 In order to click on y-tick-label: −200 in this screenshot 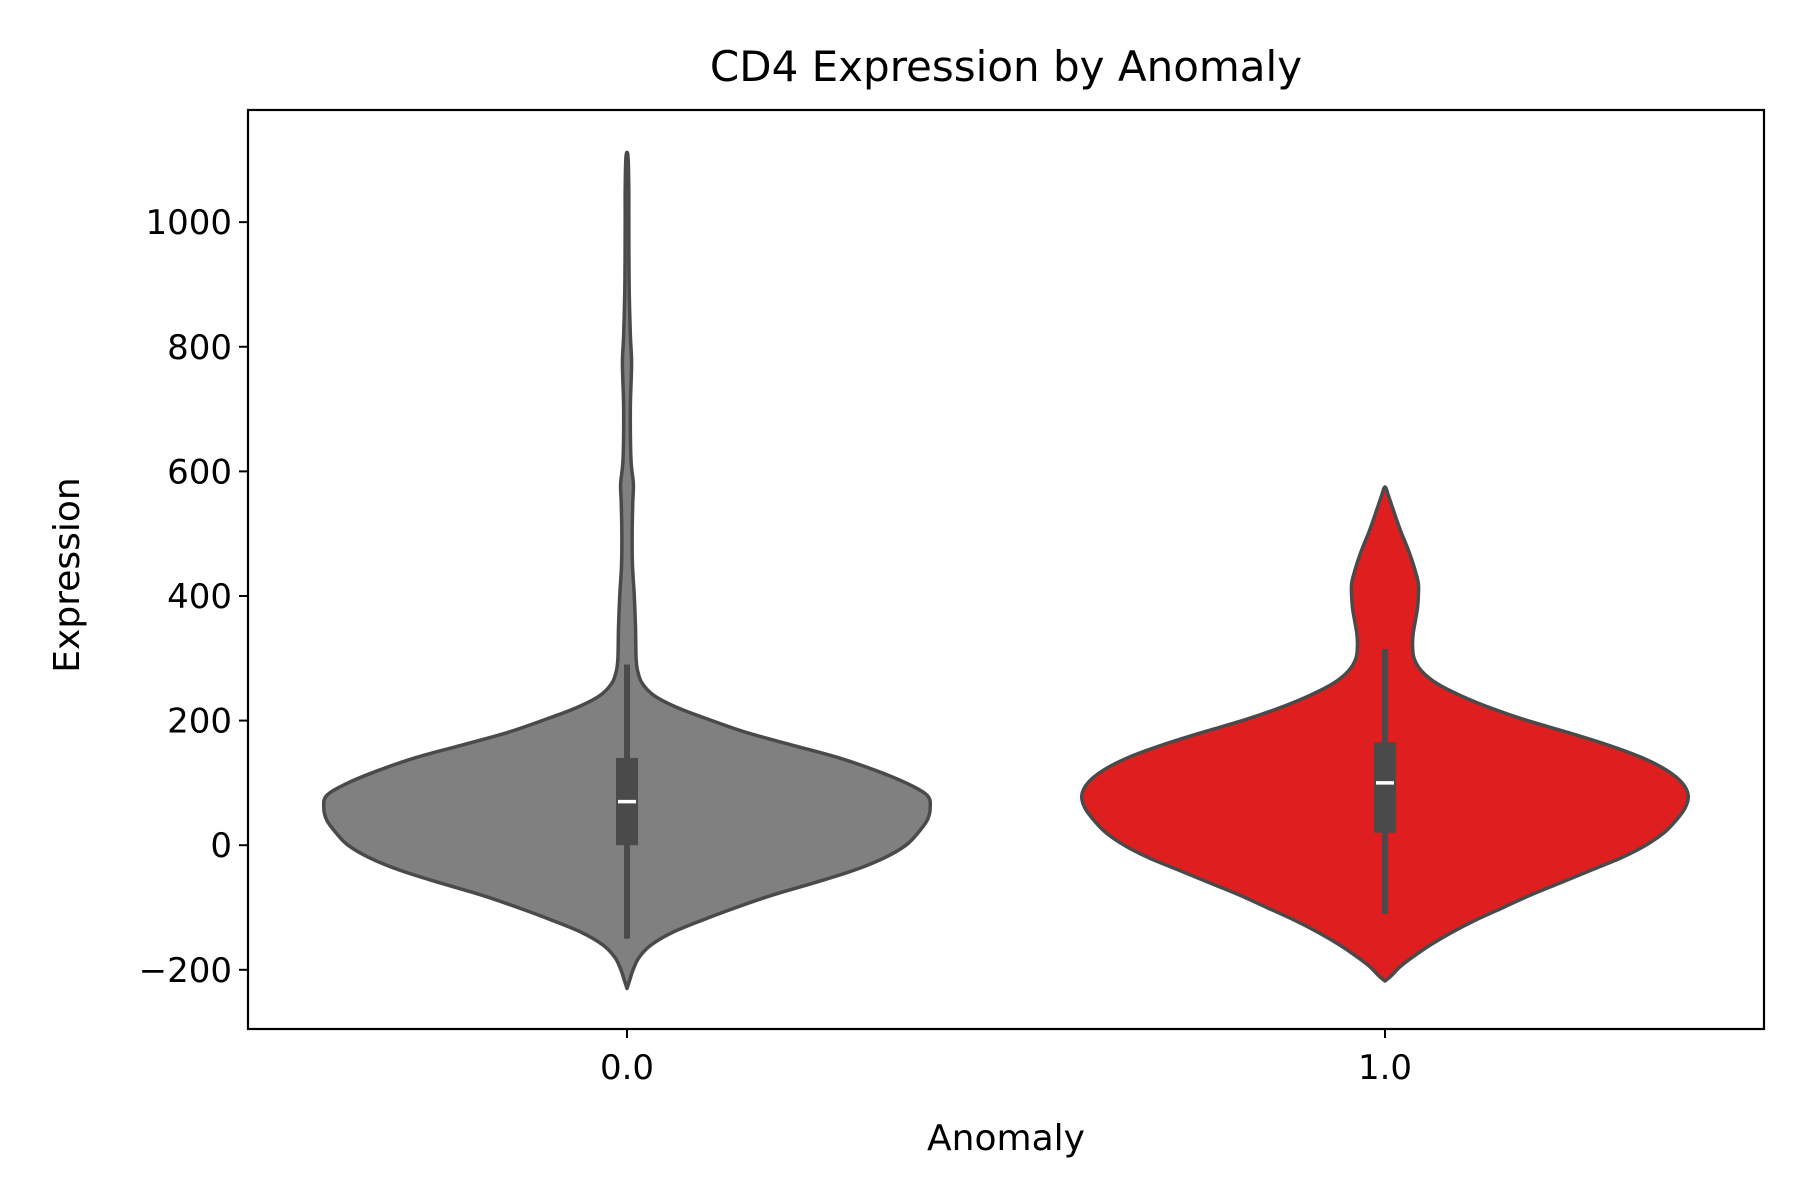, I will do `click(185, 971)`.